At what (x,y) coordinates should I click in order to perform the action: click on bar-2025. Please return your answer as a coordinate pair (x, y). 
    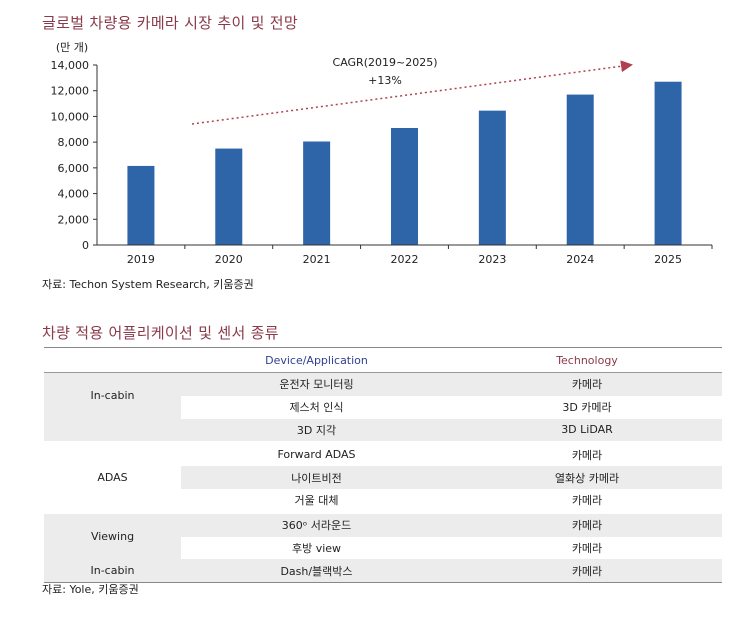
    Looking at the image, I should click on (668, 163).